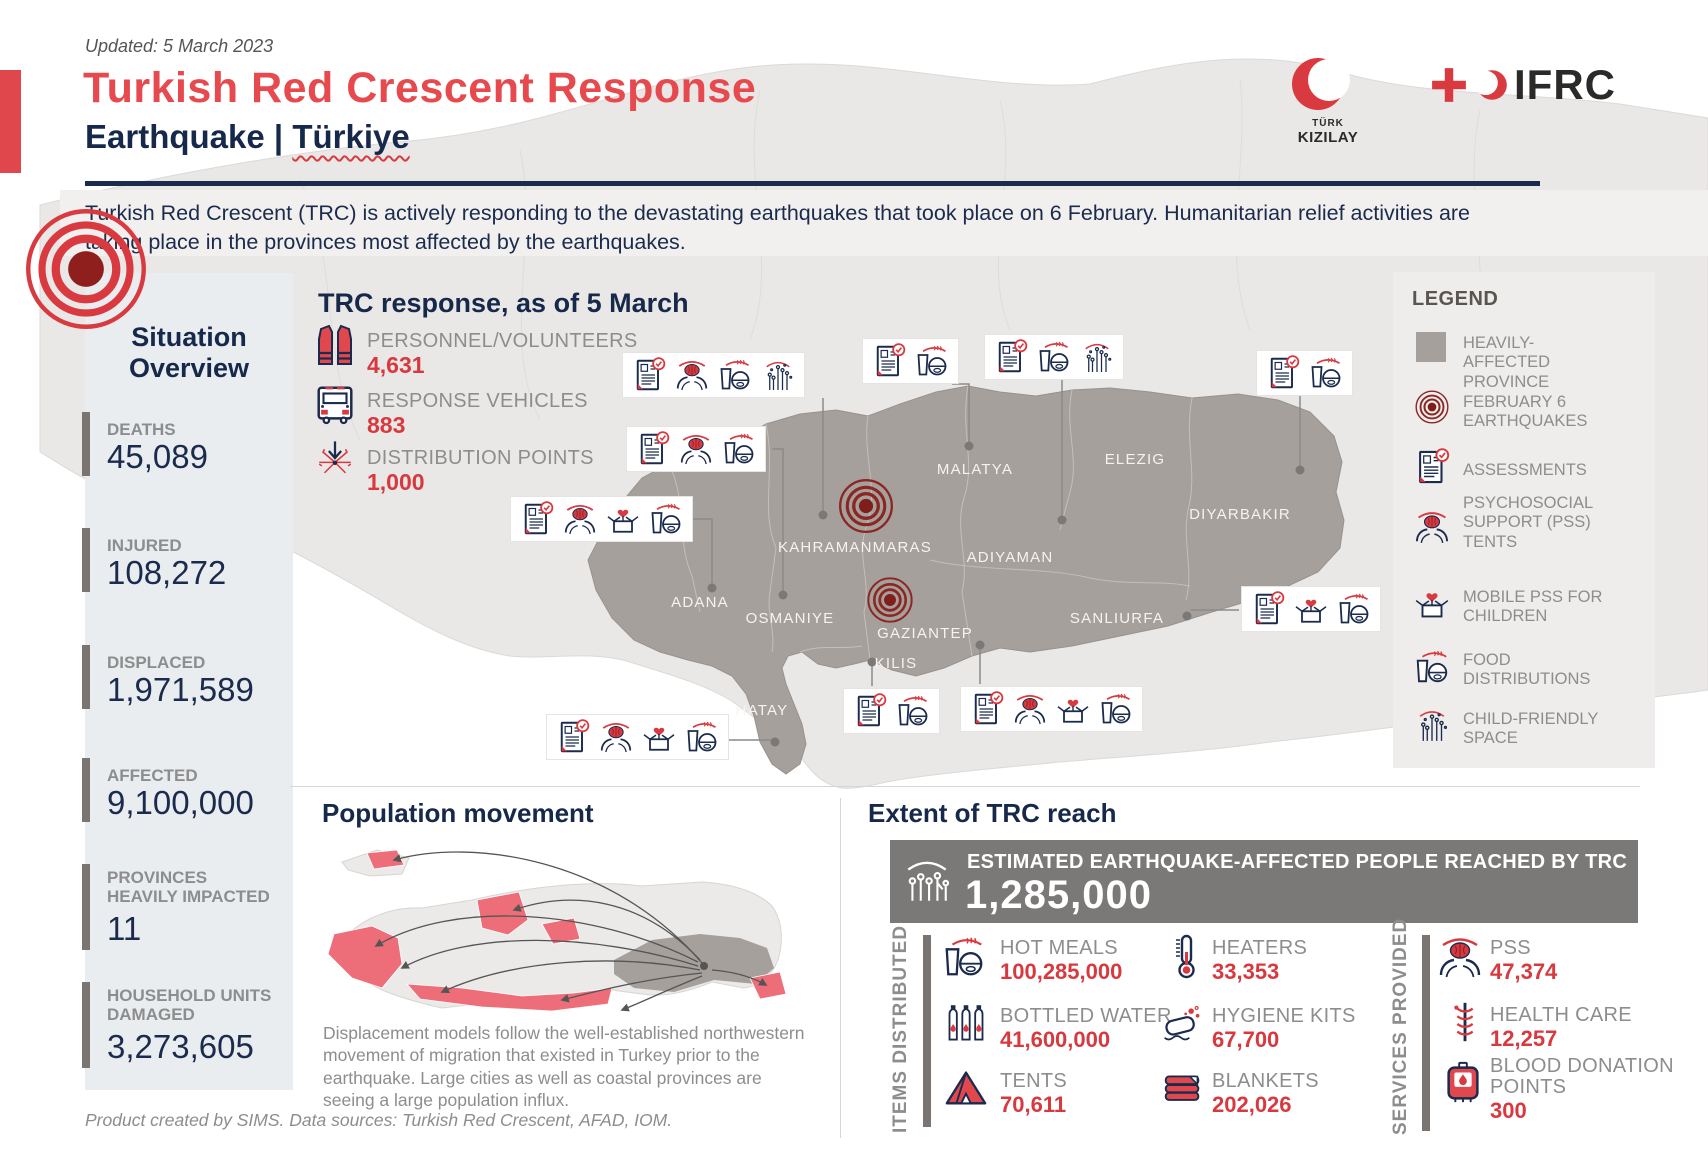 Image resolution: width=1708 pixels, height=1173 pixels. I want to click on item-label: BLANKETS, so click(1265, 1081).